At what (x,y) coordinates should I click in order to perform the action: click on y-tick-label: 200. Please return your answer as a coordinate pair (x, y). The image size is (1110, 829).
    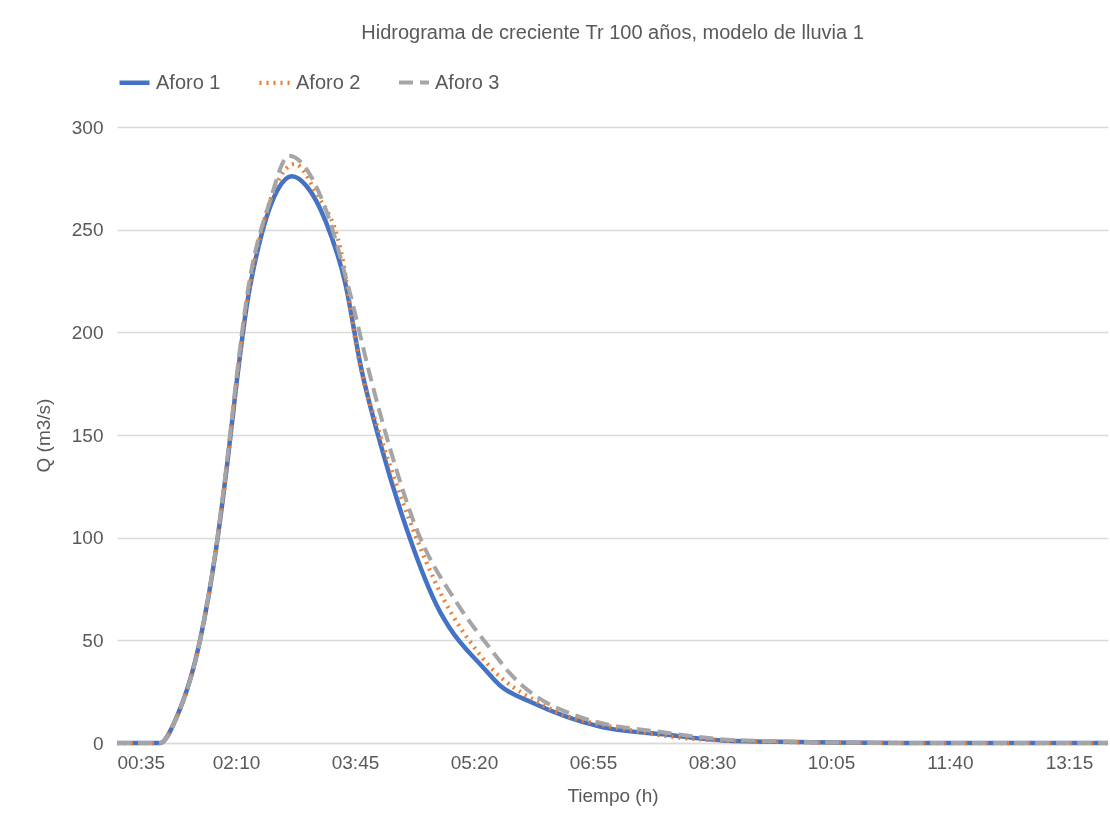
    Looking at the image, I should click on (87, 332).